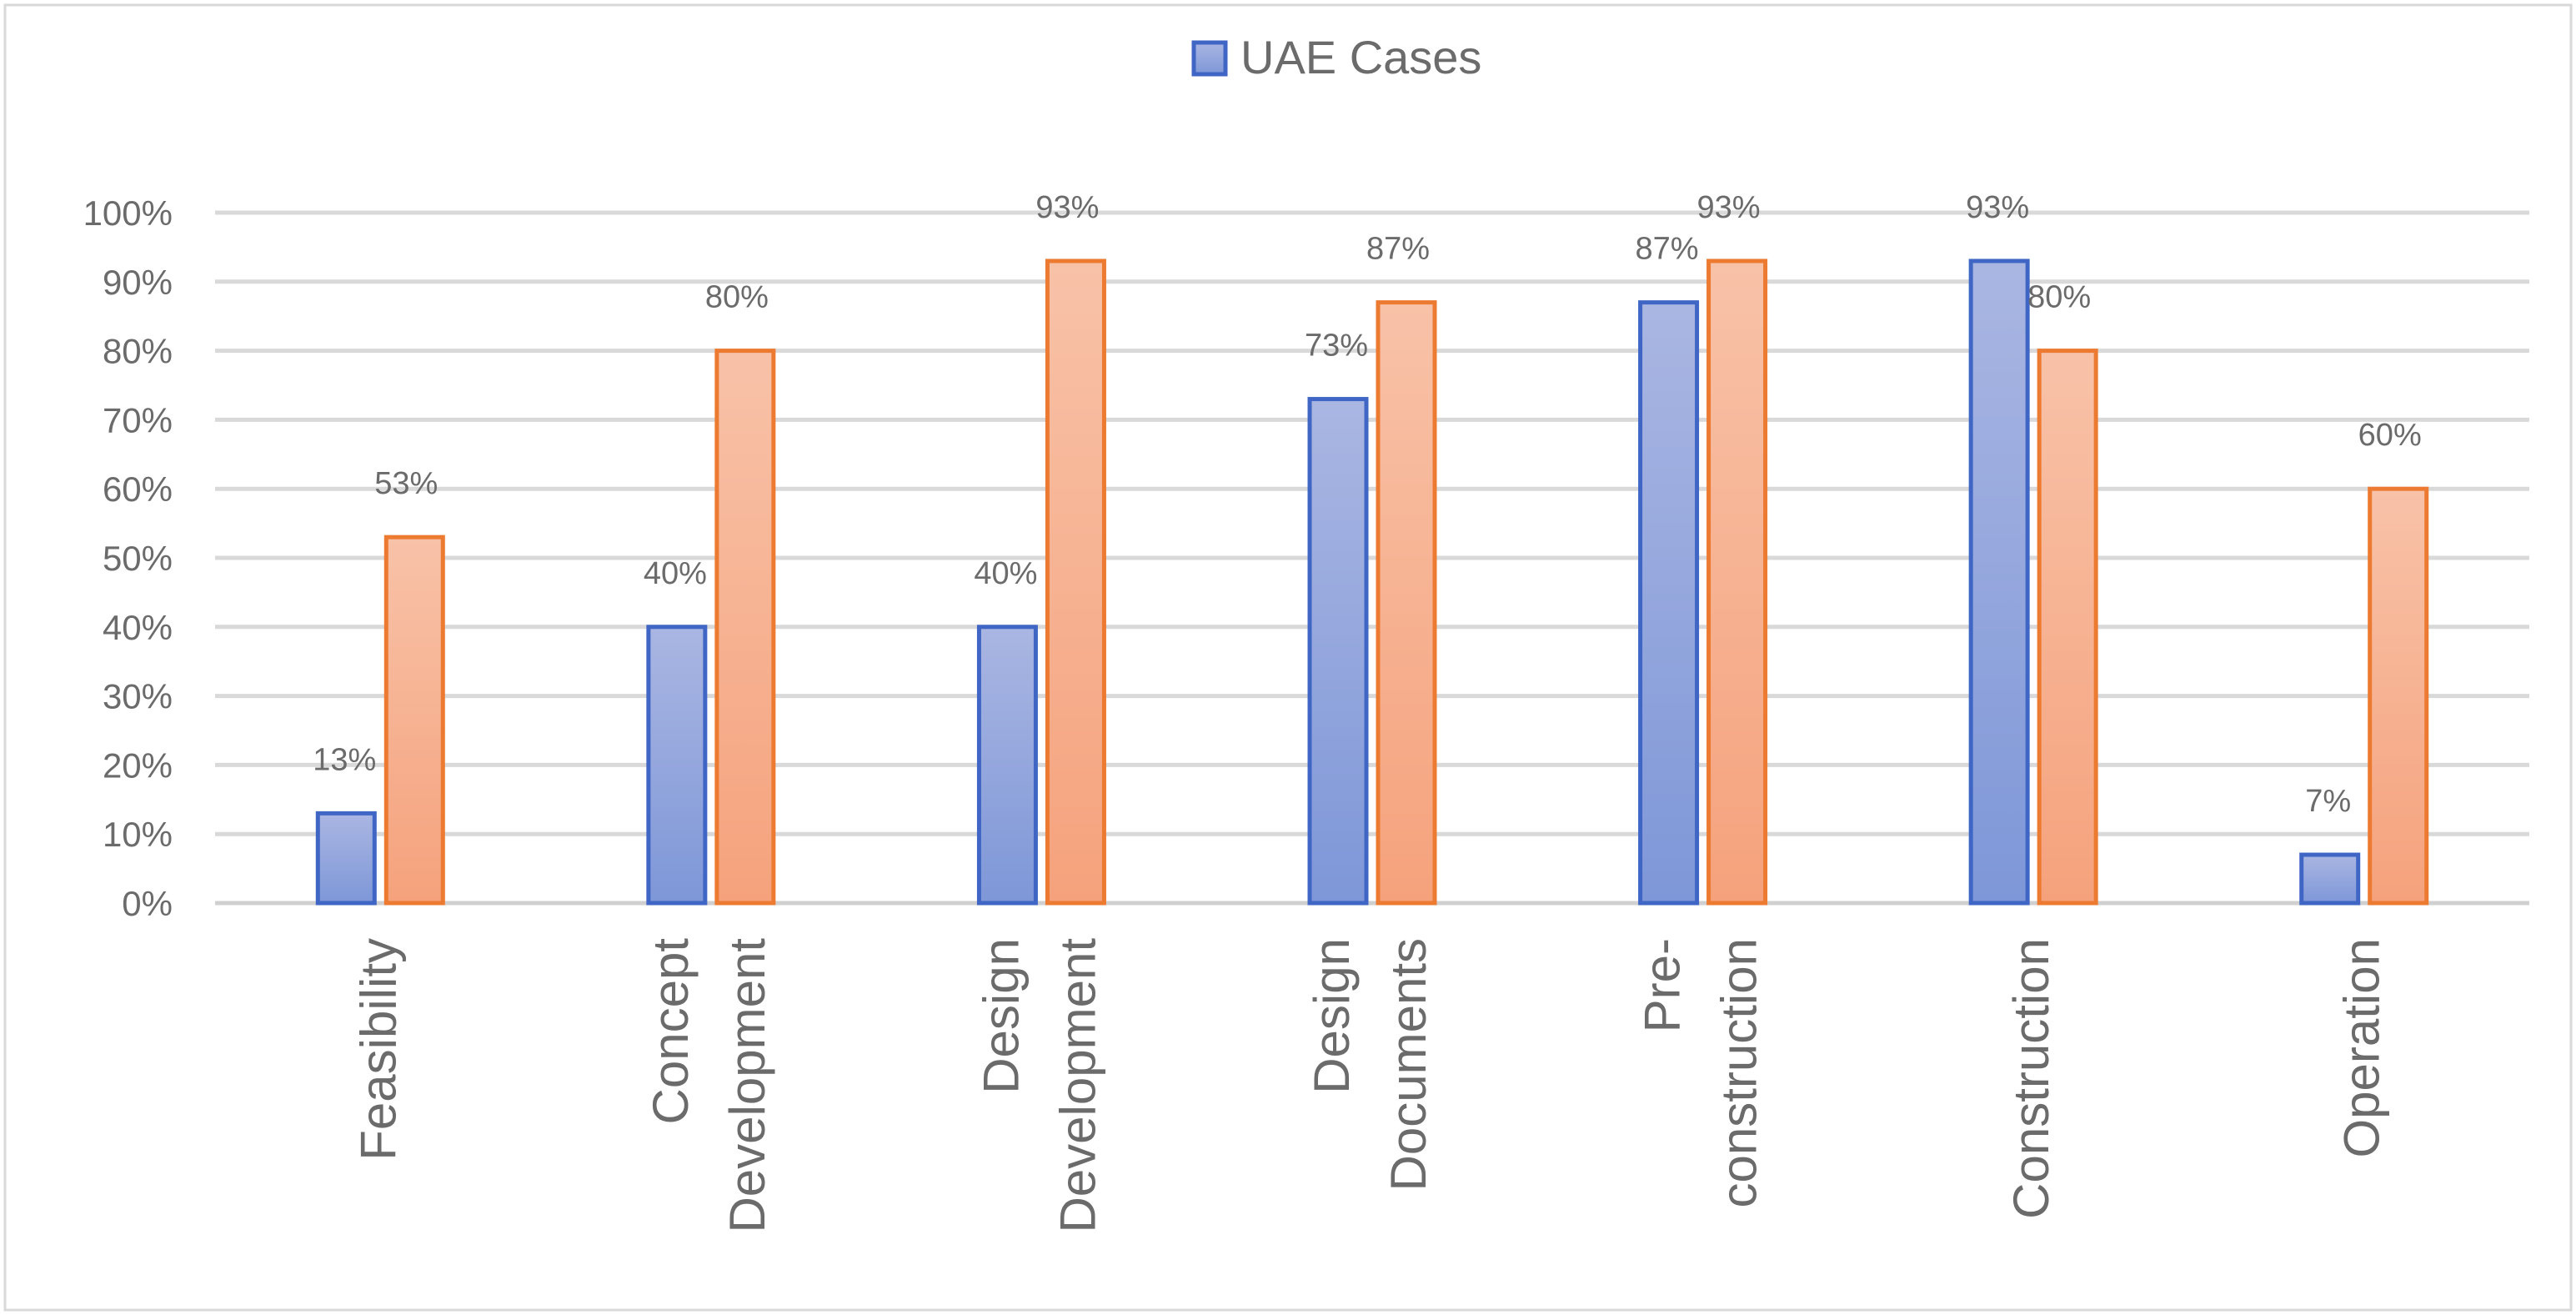  What do you see at coordinates (147, 904) in the screenshot?
I see `y-tick-label: 0%` at bounding box center [147, 904].